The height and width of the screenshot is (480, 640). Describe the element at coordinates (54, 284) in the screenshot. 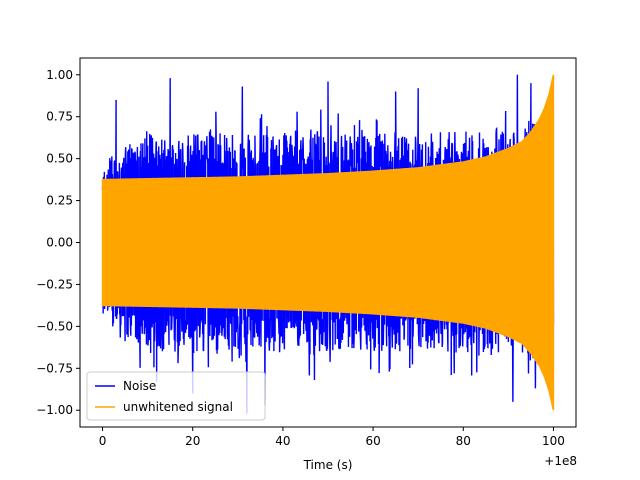

I see `y-tick-label: −0.25` at that location.